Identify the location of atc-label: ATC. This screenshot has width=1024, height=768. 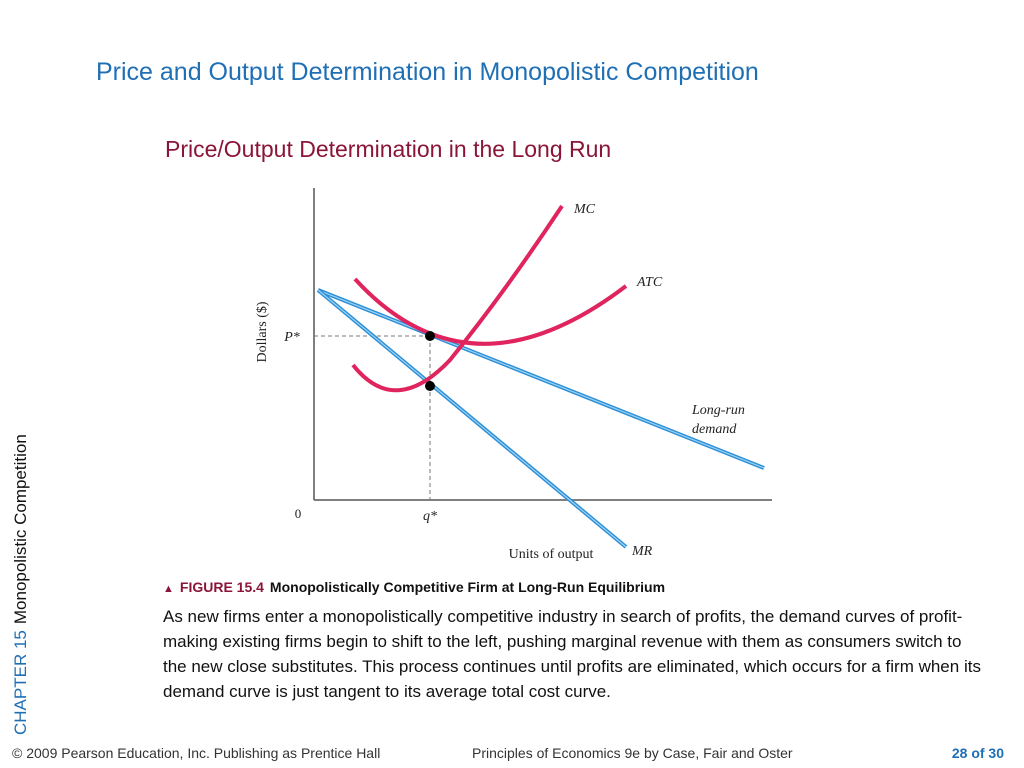
(649, 282).